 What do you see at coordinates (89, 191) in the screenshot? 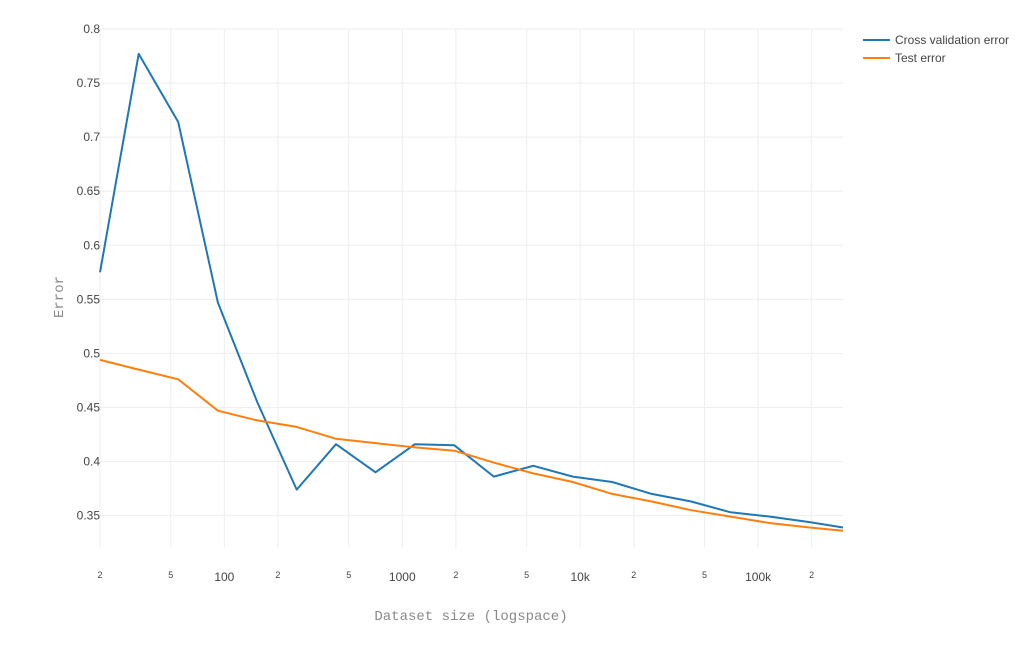
I see `y-tick-label: 0.65` at bounding box center [89, 191].